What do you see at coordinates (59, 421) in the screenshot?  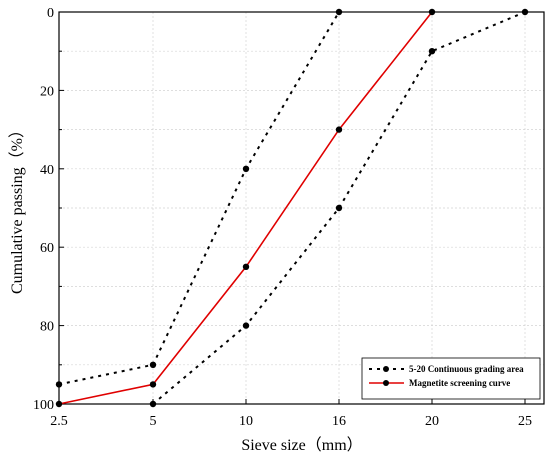 I see `x-tick-label: 2.5` at bounding box center [59, 421].